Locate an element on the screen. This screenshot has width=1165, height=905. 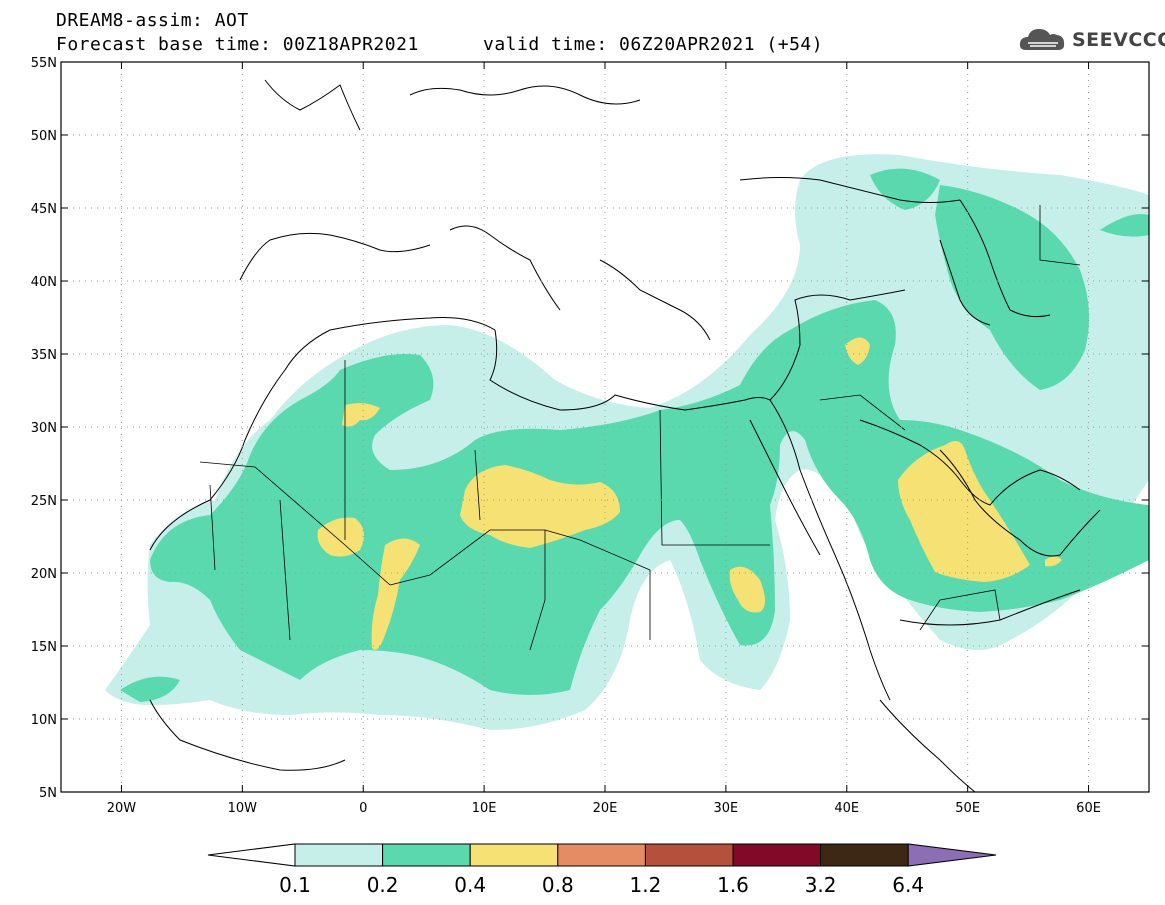
base-time: Forecast base time: 00Z18APR2021 is located at coordinates (237, 44).